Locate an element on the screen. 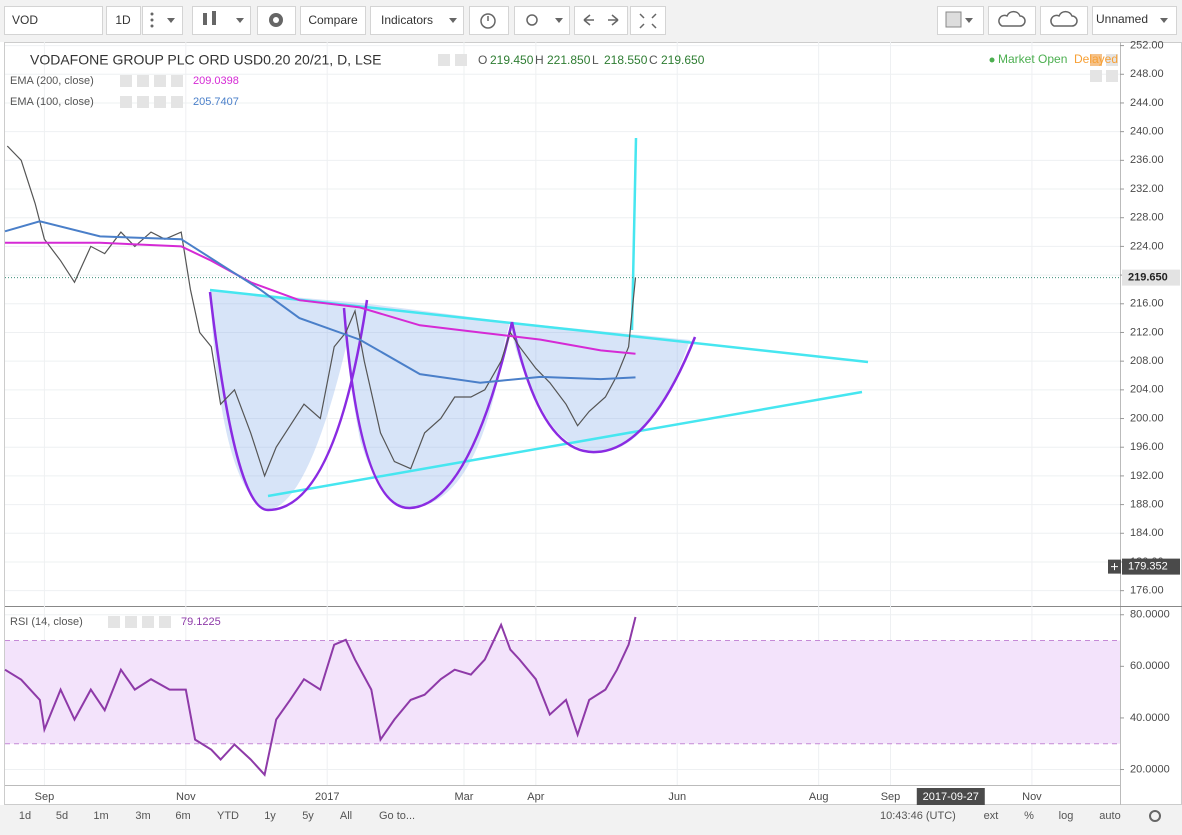 This screenshot has height=835, width=1182. y-tick-label: 236.00 is located at coordinates (1147, 160).